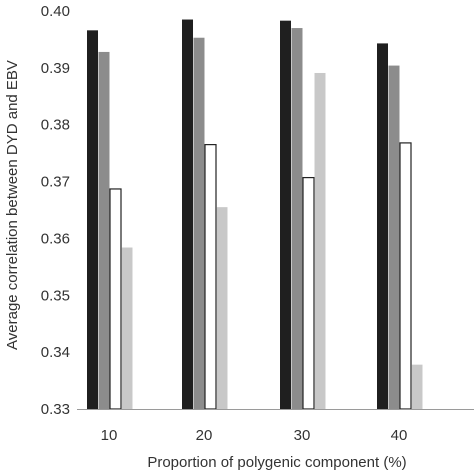 This screenshot has width=474, height=472. I want to click on x-tick-label: 20, so click(204, 435).